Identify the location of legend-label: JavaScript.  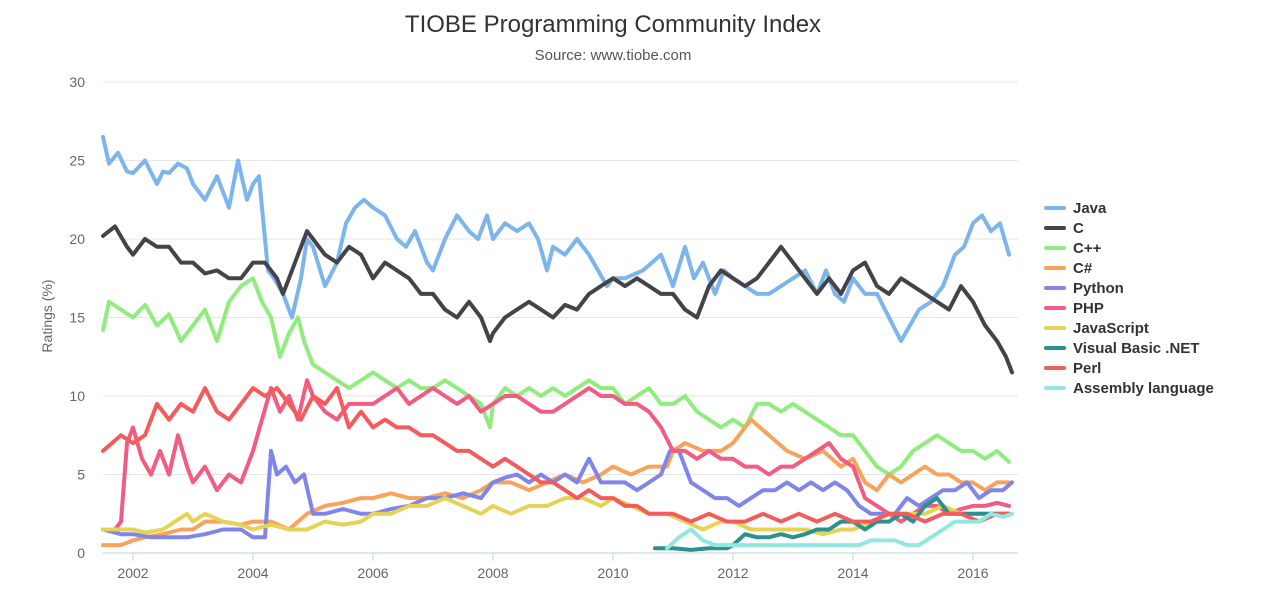
(1111, 328).